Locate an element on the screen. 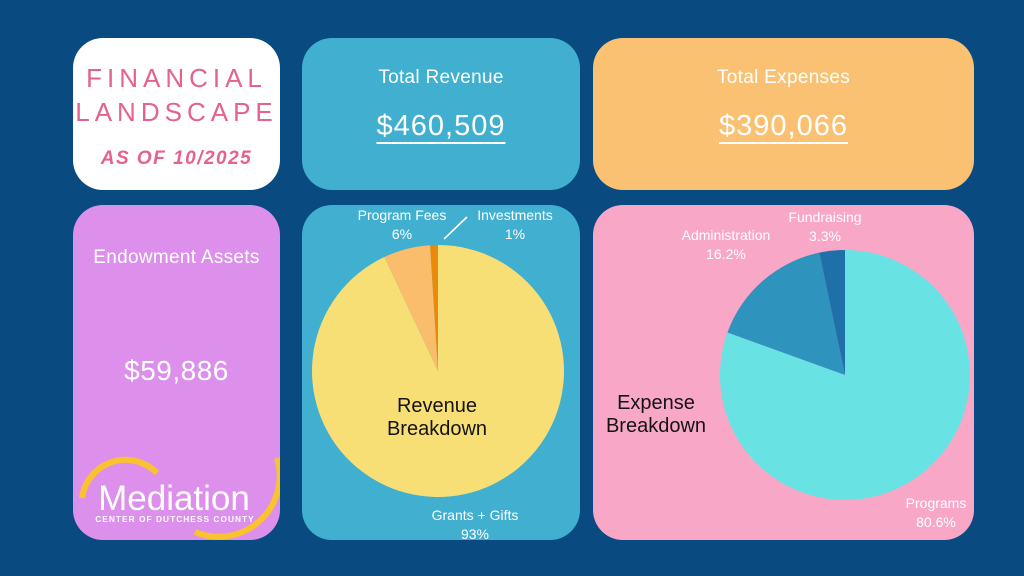 This screenshot has height=576, width=1024. administration-pct: 16.2% is located at coordinates (726, 254).